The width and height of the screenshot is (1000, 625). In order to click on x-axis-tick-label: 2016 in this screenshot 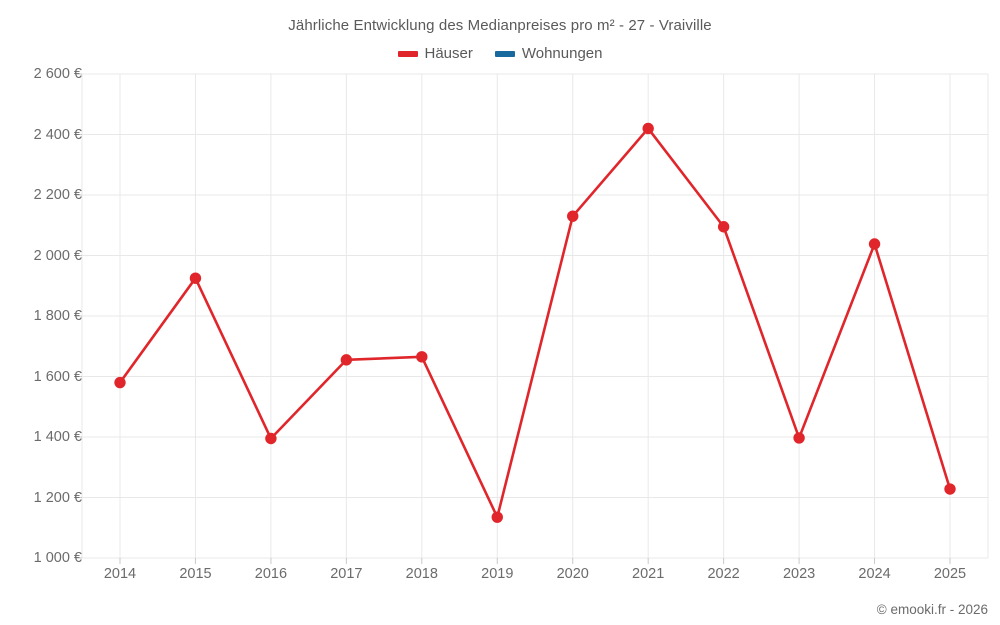, I will do `click(271, 574)`.